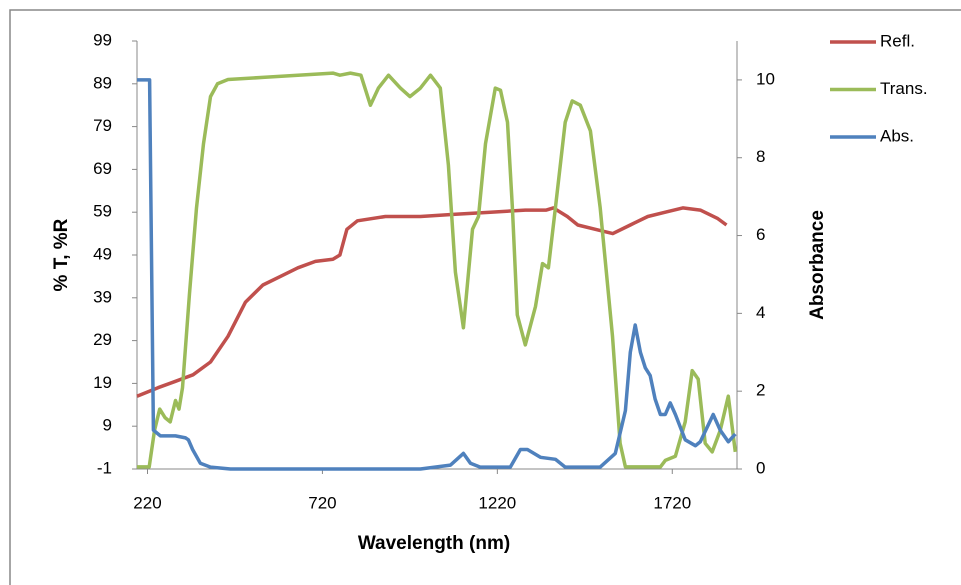  Describe the element at coordinates (760, 234) in the screenshot. I see `y2-tick-label: 6` at that location.